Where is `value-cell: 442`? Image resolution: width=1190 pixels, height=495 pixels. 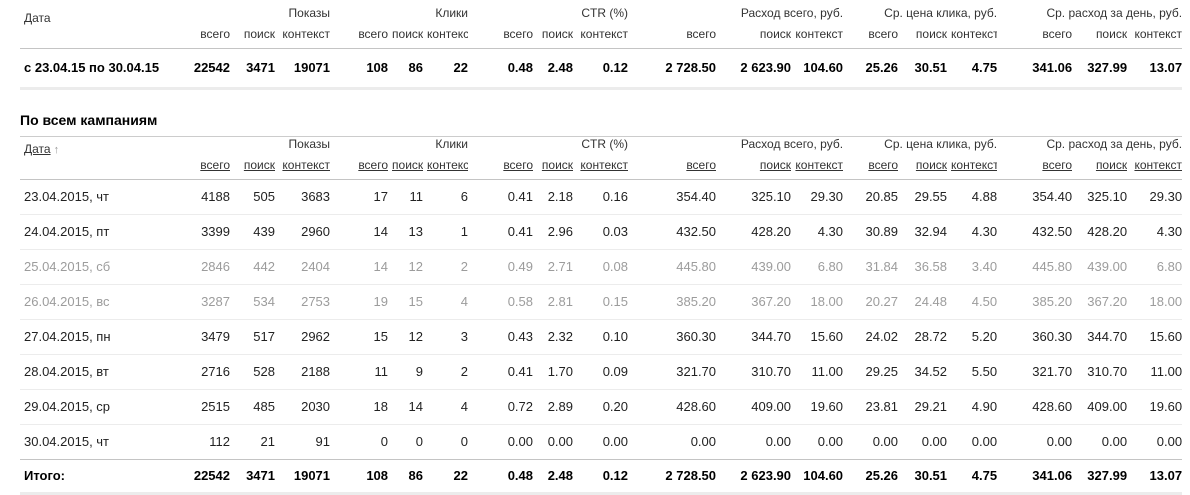 value-cell: 442 is located at coordinates (252, 267).